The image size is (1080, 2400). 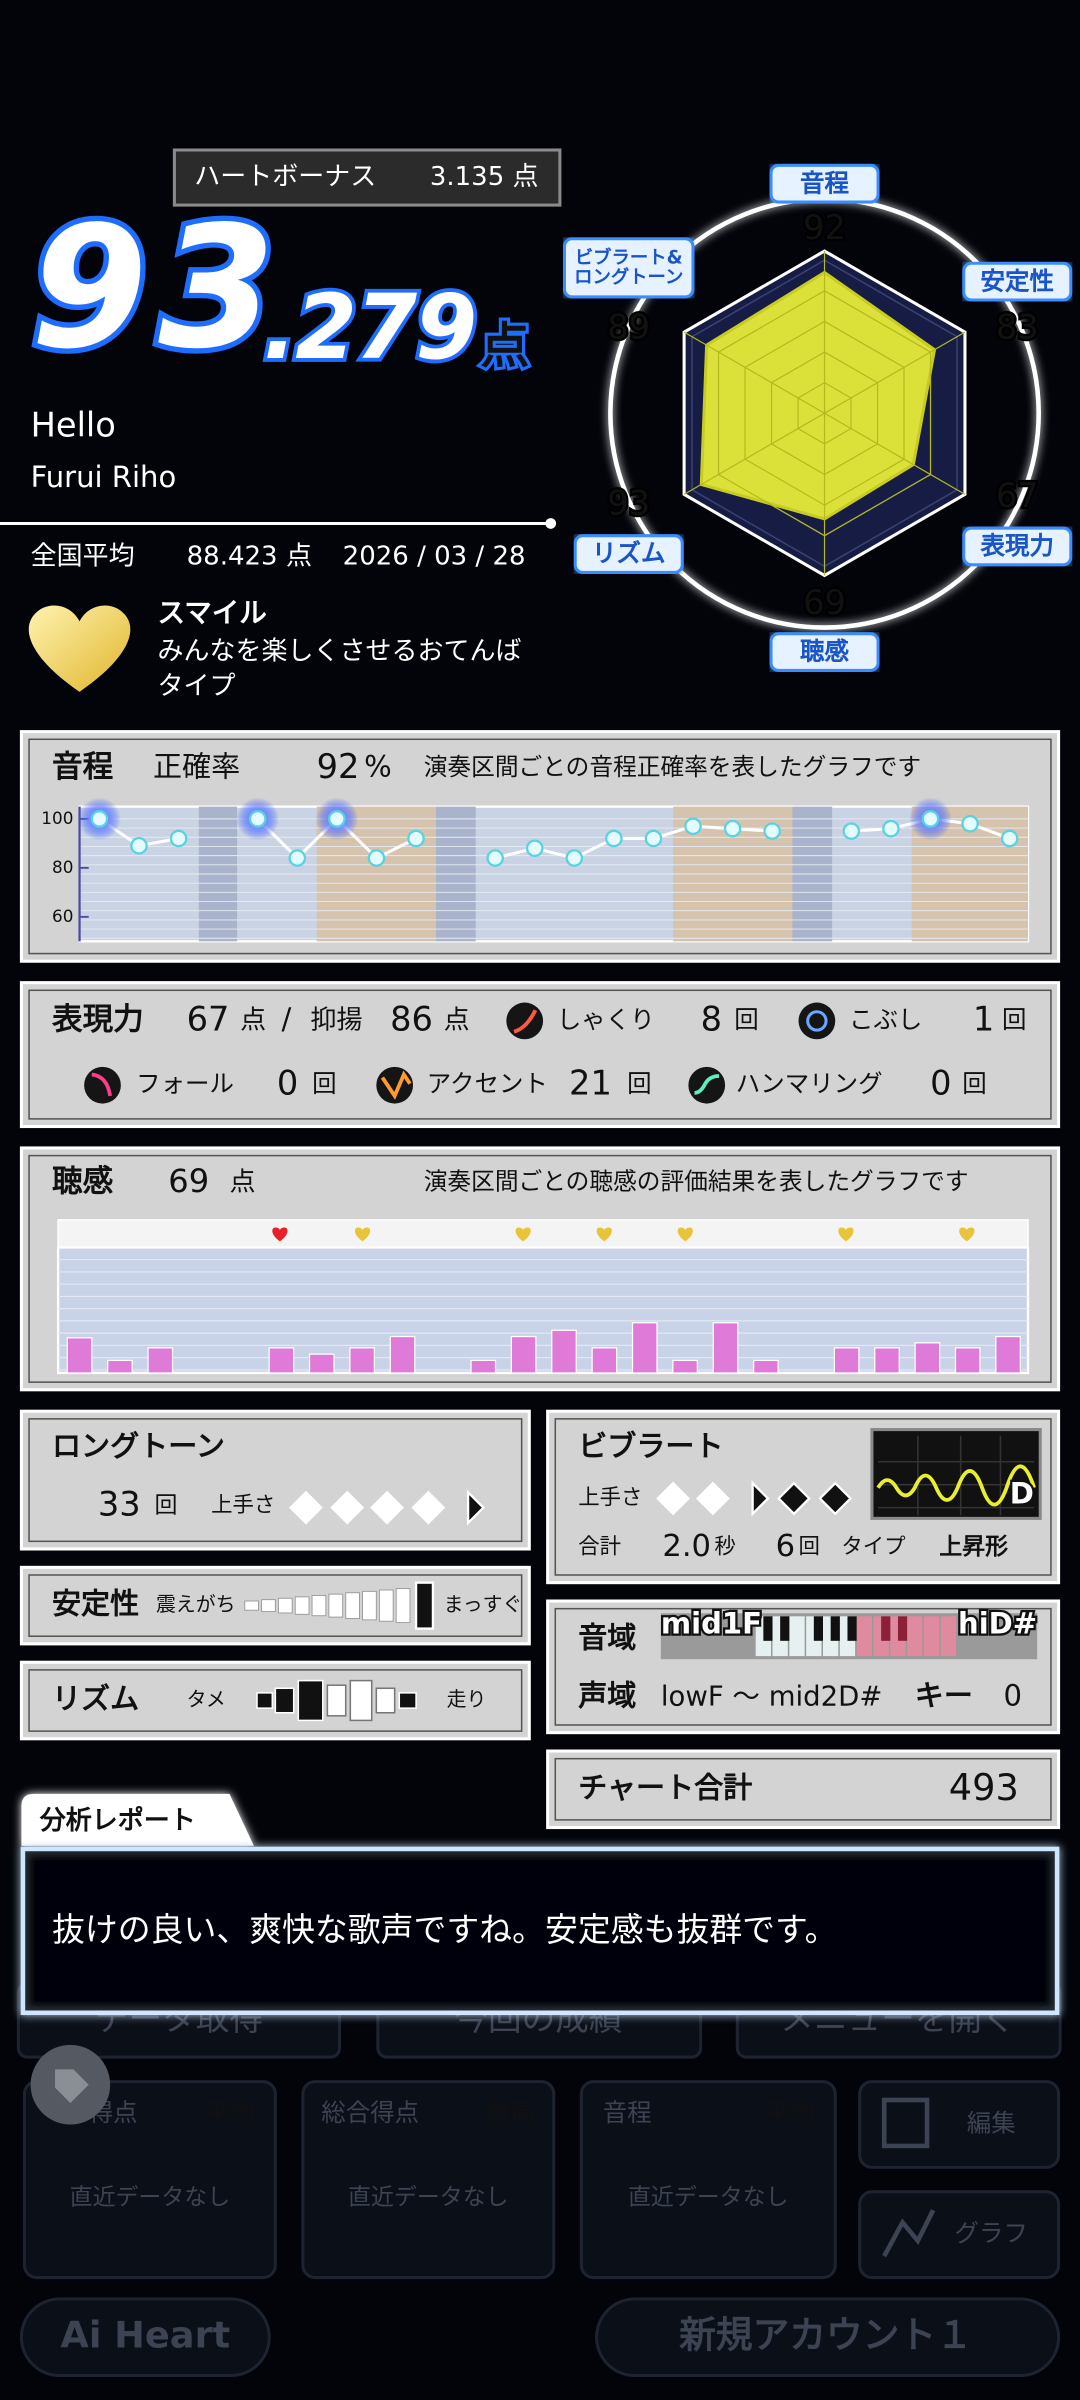 I want to click on report-box, so click(x=540, y=1931).